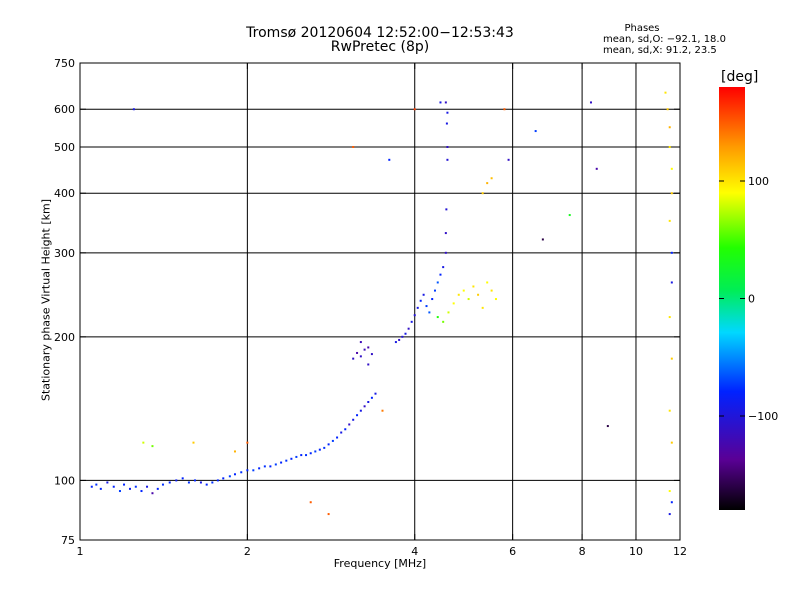 The height and width of the screenshot is (600, 800). What do you see at coordinates (380, 47) in the screenshot?
I see `chart-subtitle: RwPretec (8p)` at bounding box center [380, 47].